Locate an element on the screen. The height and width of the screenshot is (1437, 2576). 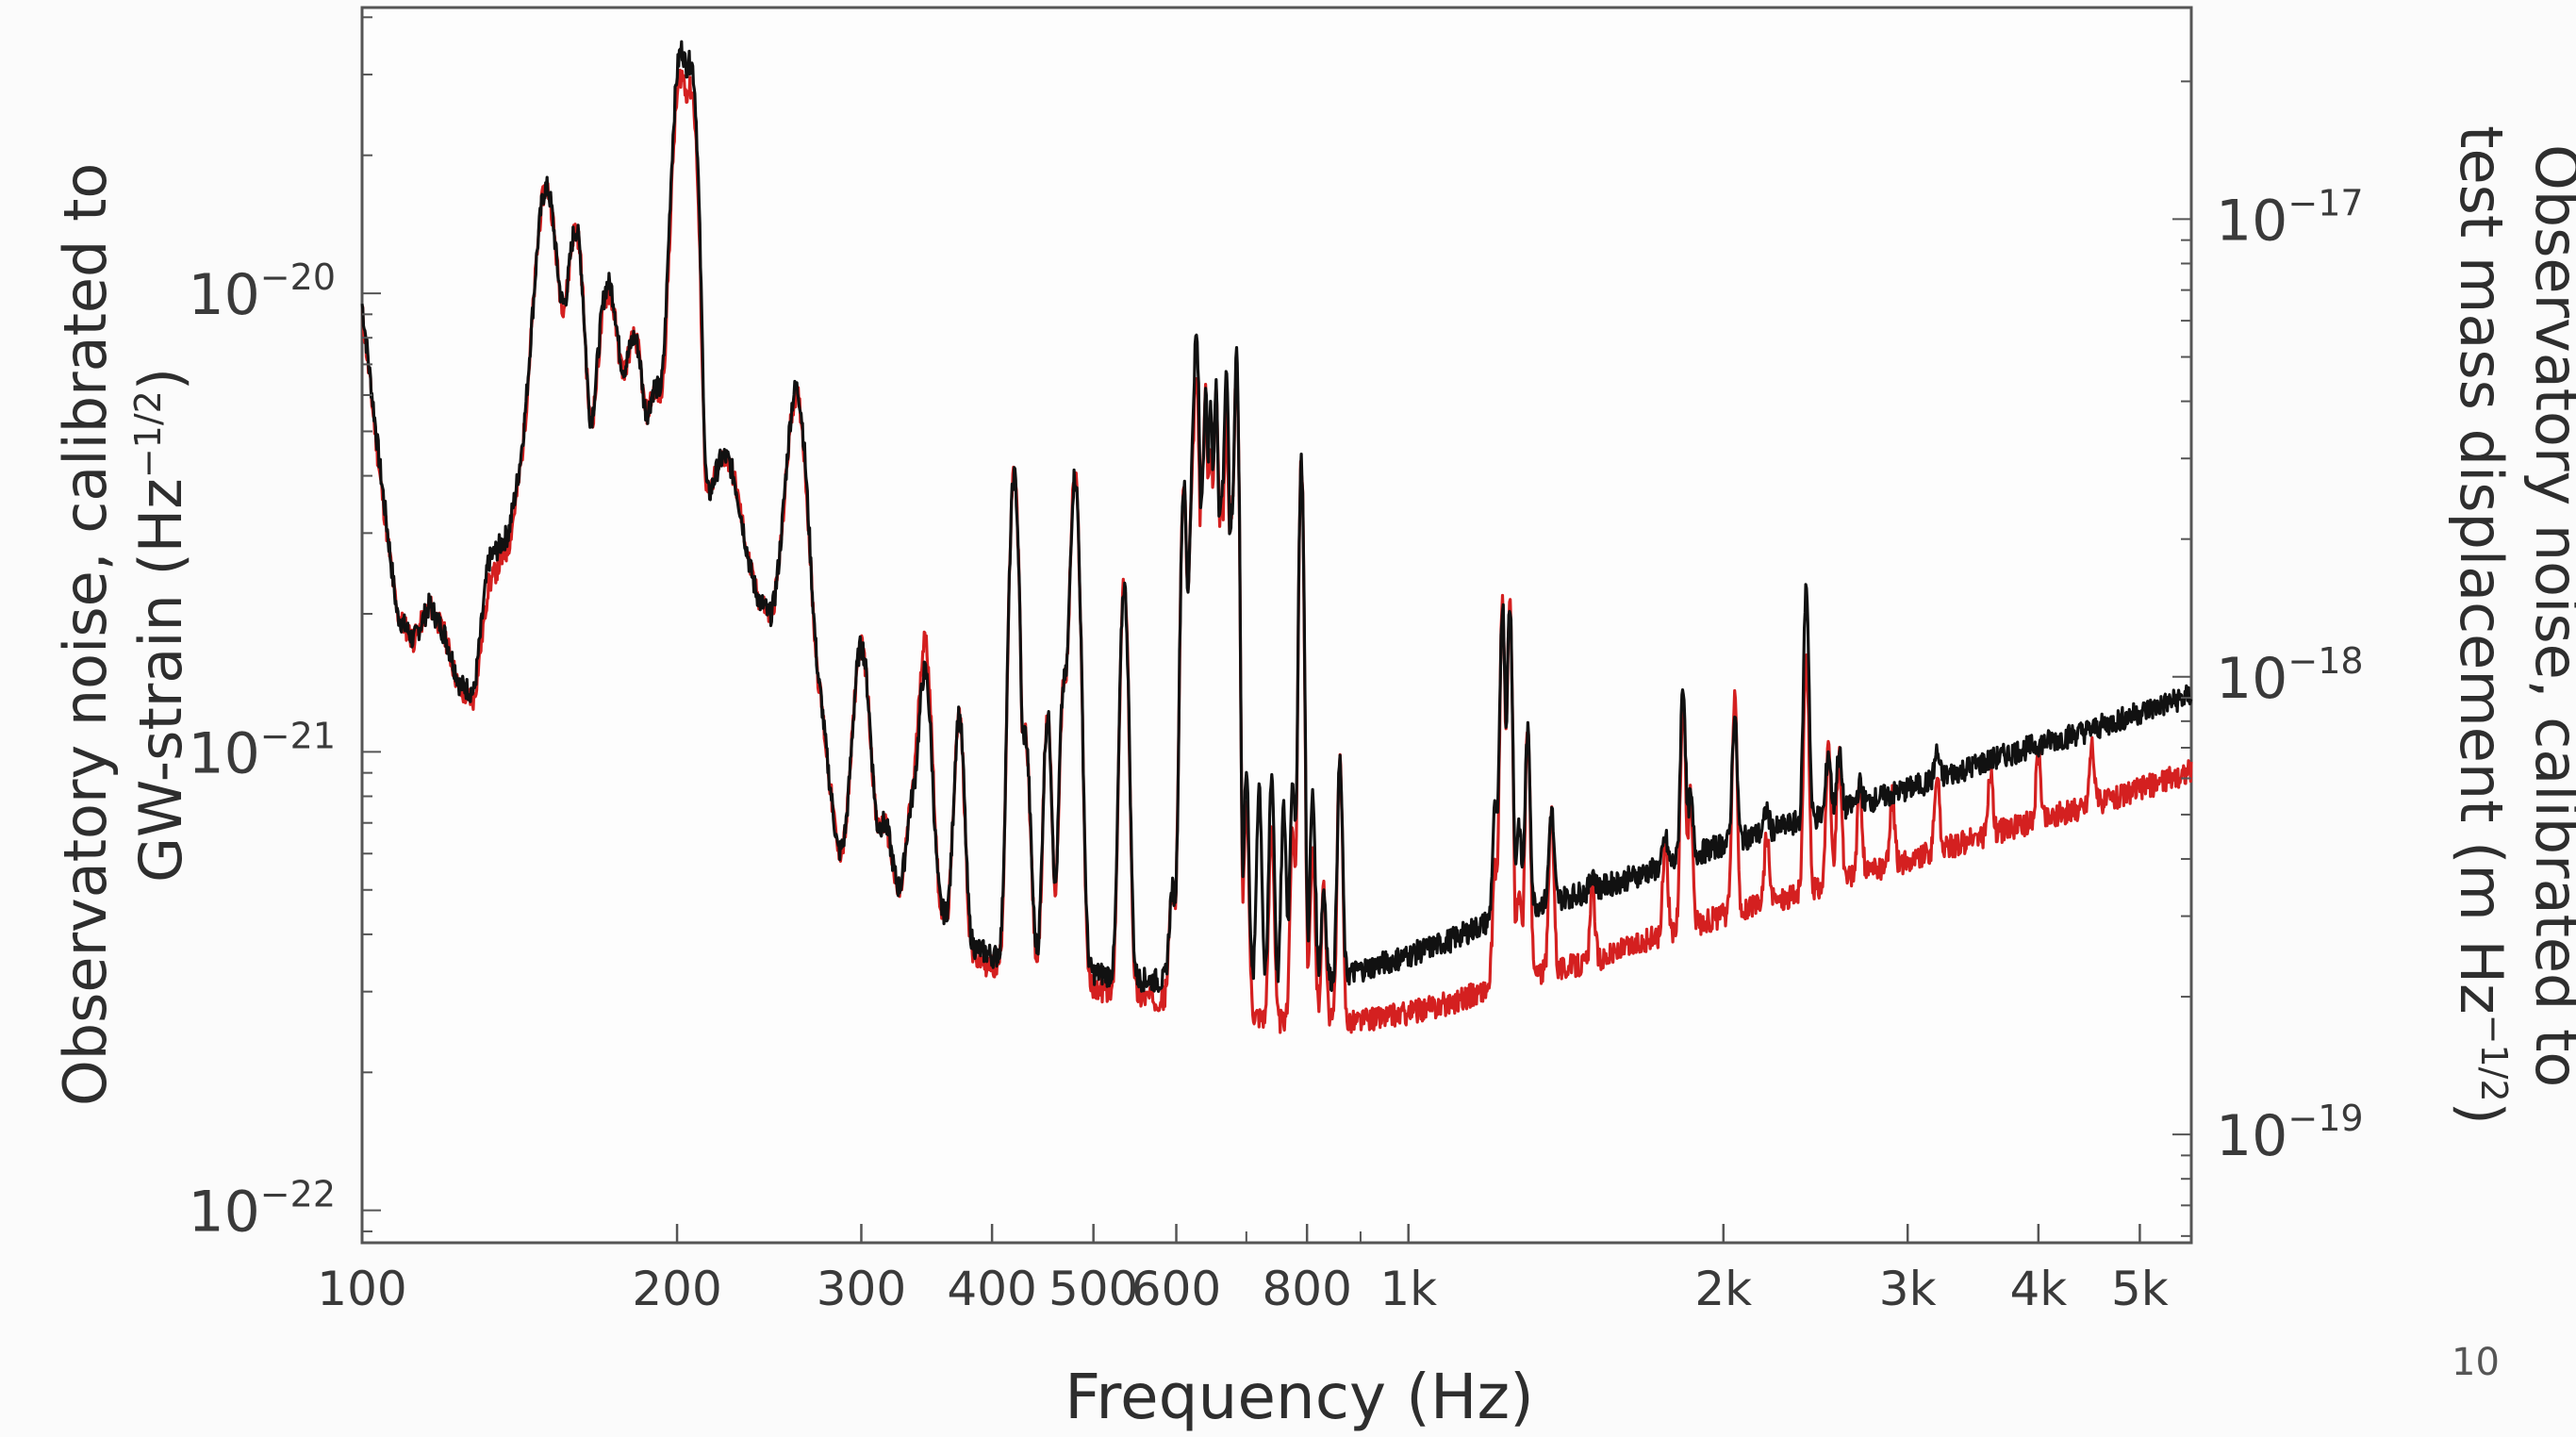
x-tick-label-100: 100 is located at coordinates (361, 1289).